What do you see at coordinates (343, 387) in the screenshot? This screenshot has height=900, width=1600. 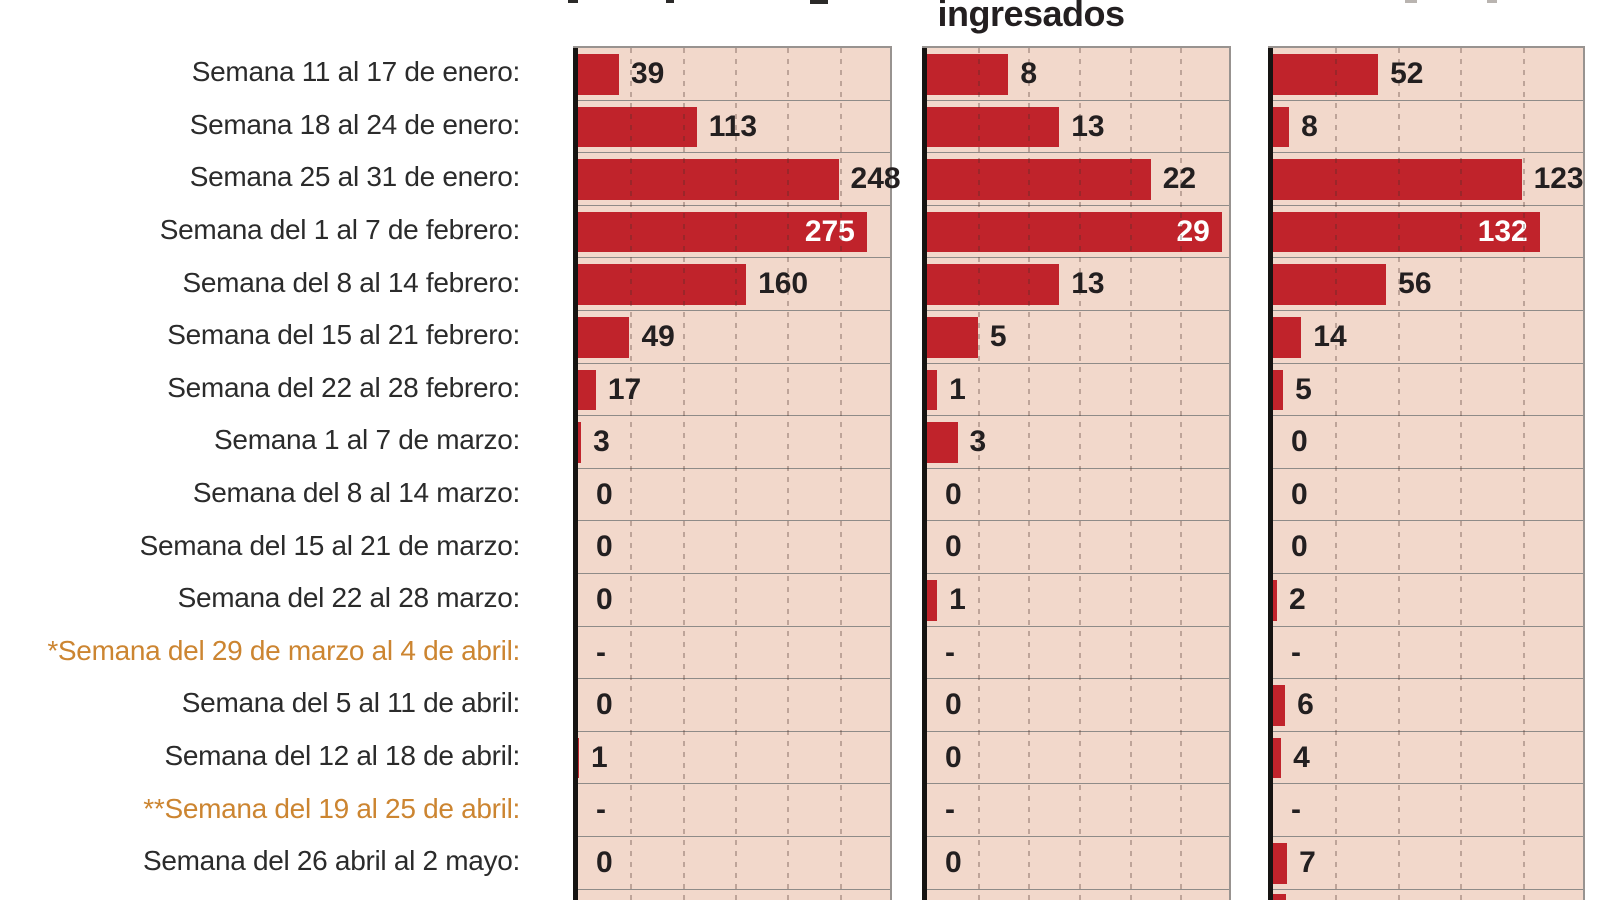 I see `week-label: Semana del 22 al 28 febrero:` at bounding box center [343, 387].